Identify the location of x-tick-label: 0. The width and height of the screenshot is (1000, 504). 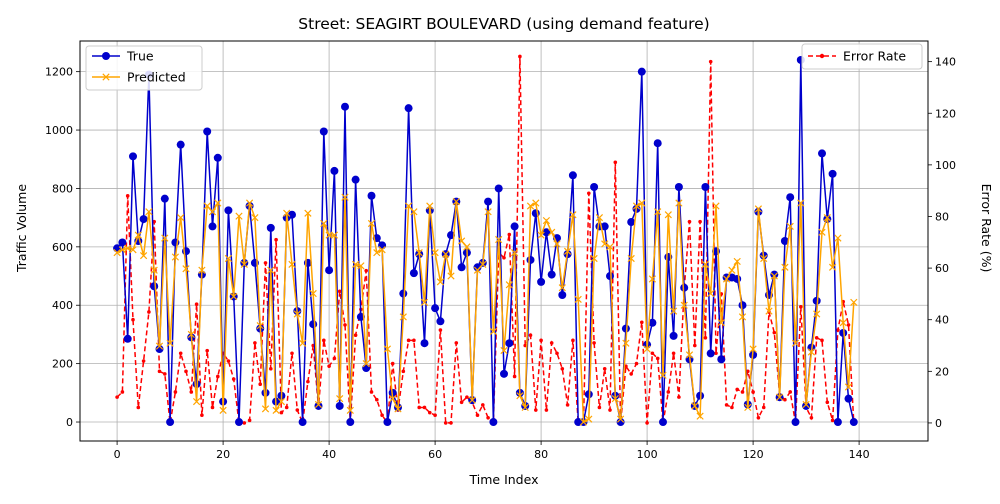
(117, 454).